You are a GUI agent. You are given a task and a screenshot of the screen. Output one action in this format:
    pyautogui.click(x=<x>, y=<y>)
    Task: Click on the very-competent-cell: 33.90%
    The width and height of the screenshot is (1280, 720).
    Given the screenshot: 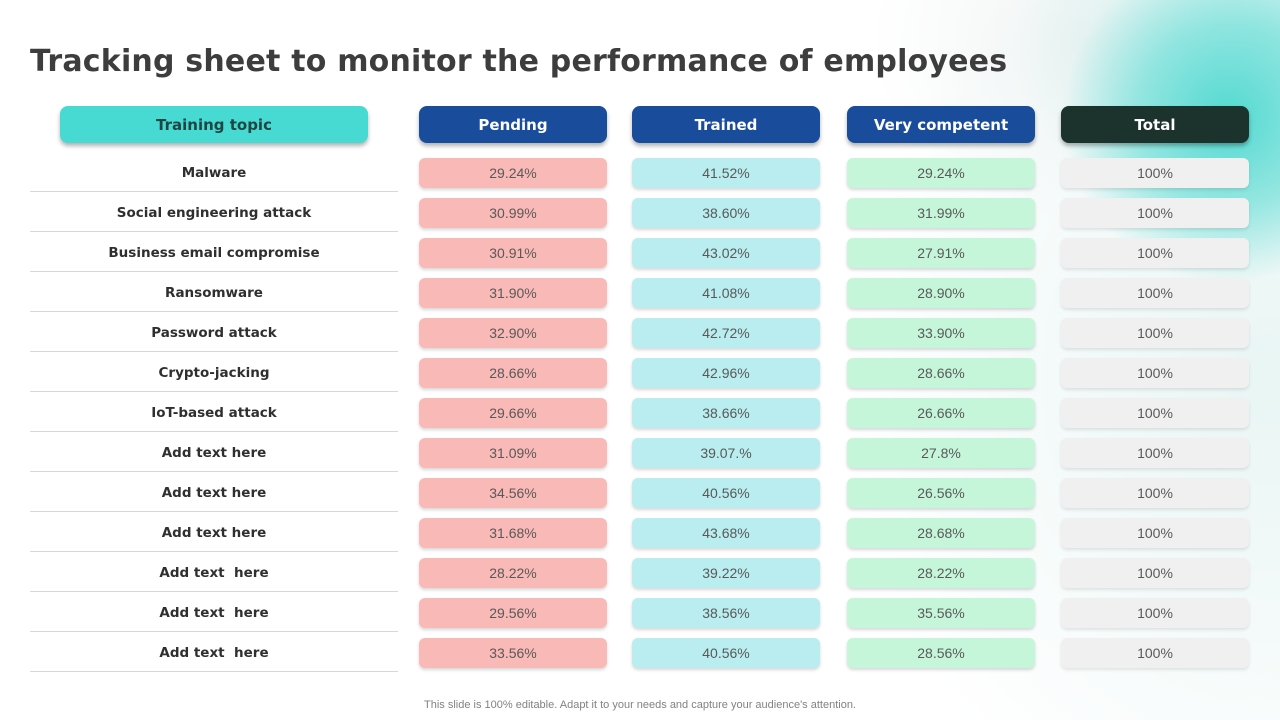 What is the action you would take?
    pyautogui.click(x=941, y=333)
    